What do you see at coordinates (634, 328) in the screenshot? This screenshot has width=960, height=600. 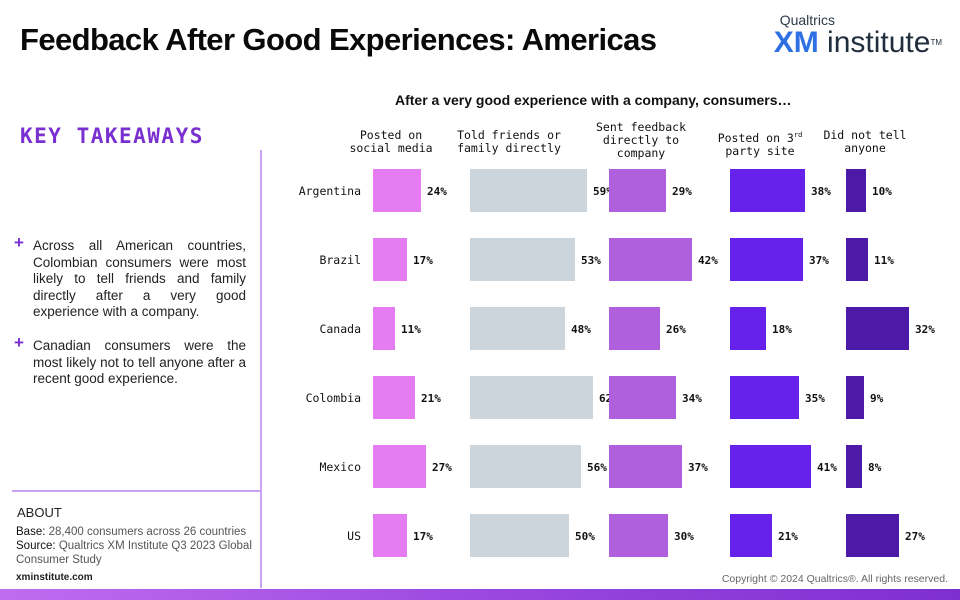 I see `bar-feedback-canada` at bounding box center [634, 328].